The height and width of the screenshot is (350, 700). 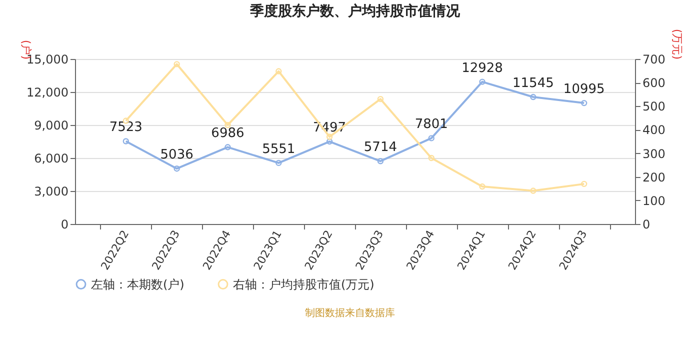 What do you see at coordinates (654, 83) in the screenshot?
I see `y2-tick-label: 600` at bounding box center [654, 83].